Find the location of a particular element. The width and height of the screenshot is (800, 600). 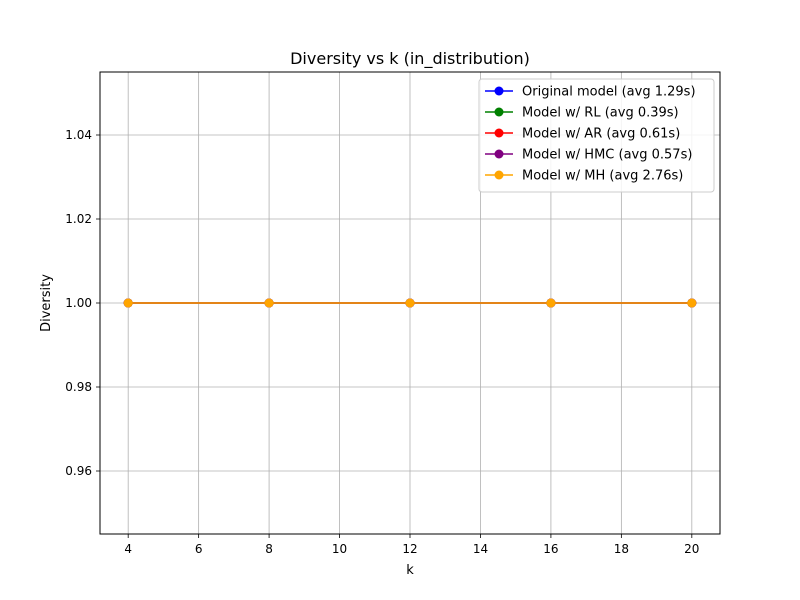

x-tick-label: 16 is located at coordinates (550, 549).